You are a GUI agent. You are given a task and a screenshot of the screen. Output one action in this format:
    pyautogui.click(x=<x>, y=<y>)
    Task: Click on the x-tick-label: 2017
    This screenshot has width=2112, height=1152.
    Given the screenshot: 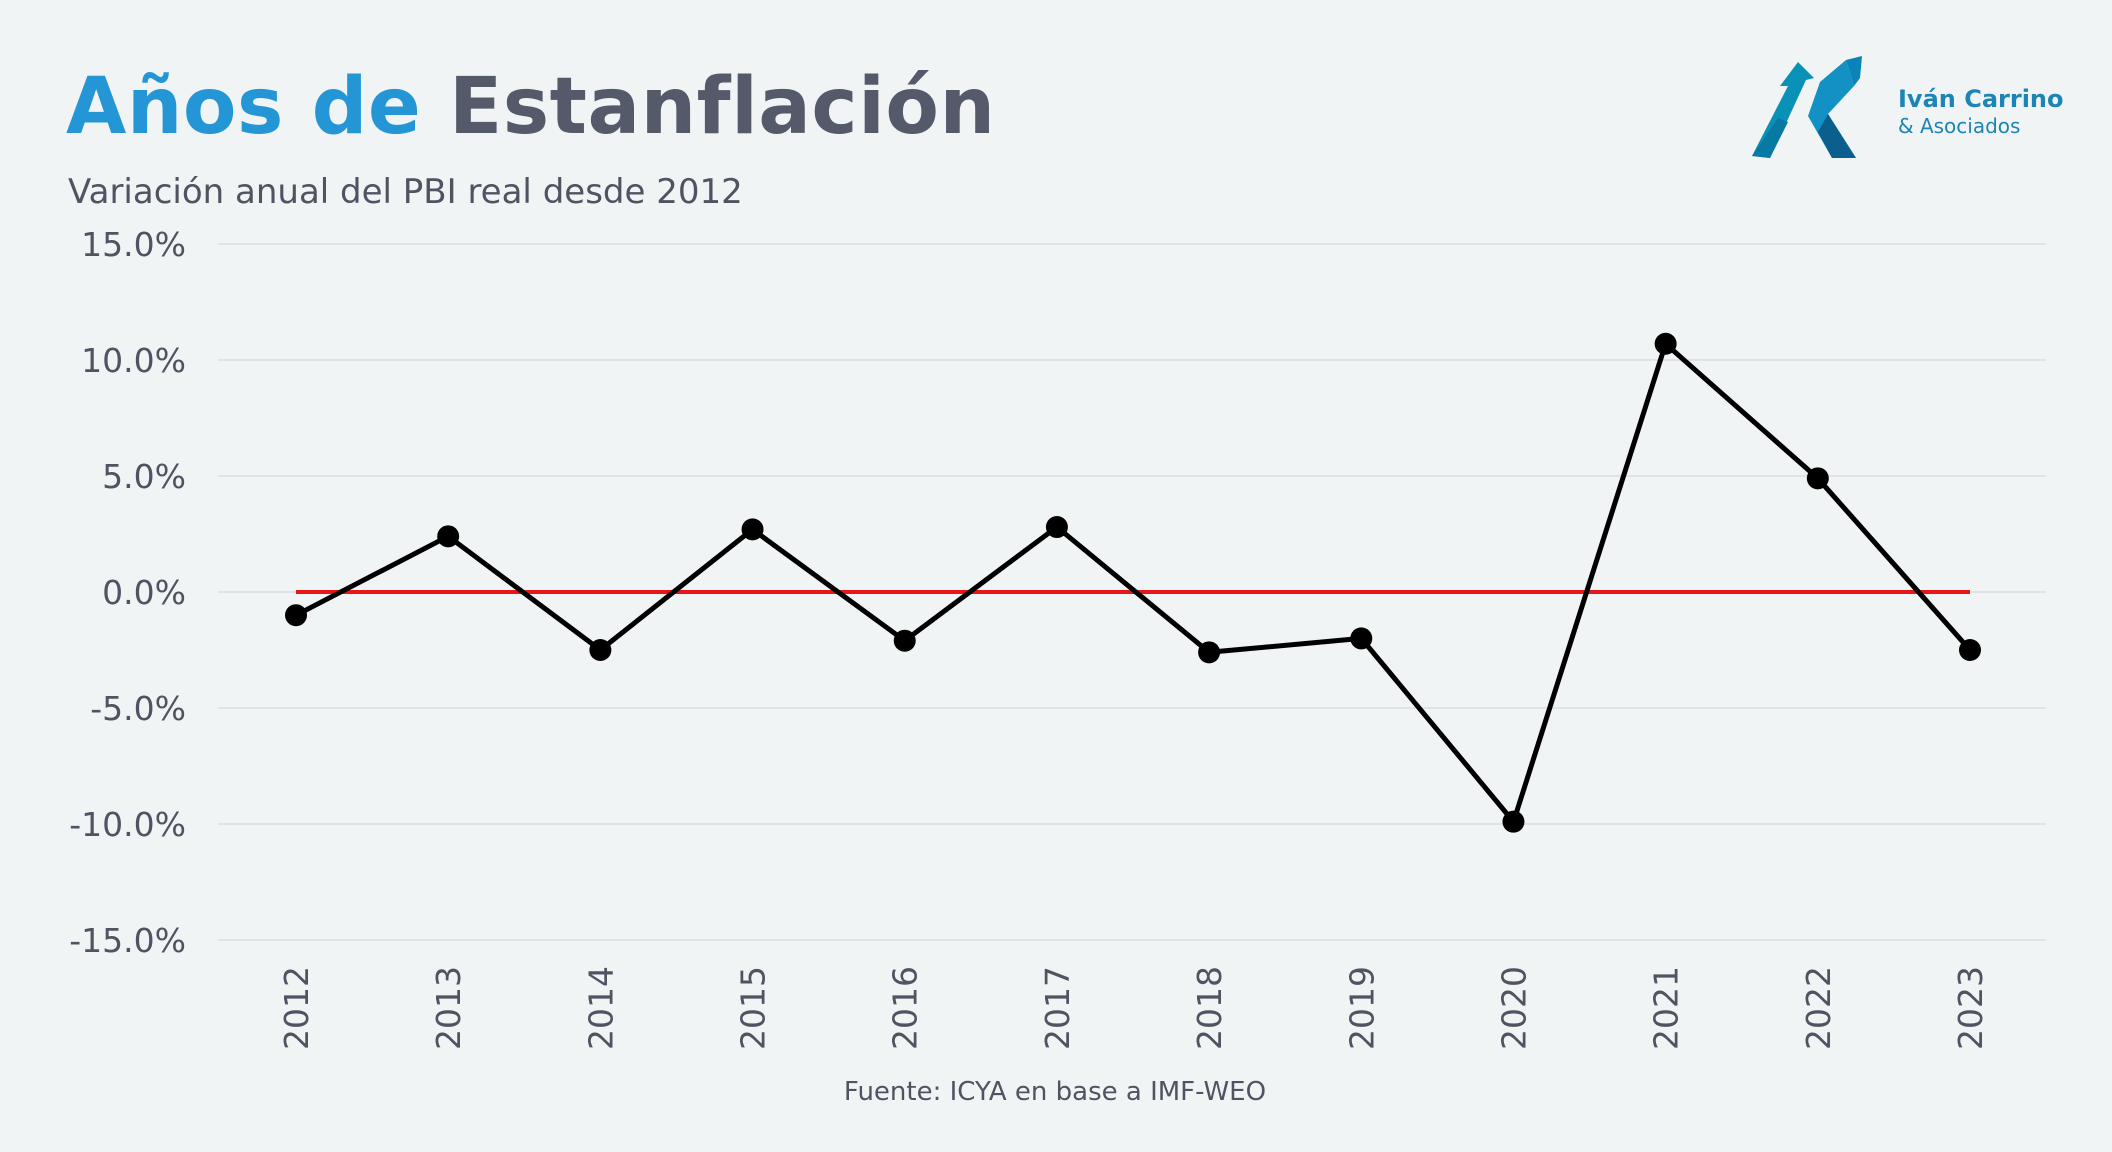 What is the action you would take?
    pyautogui.click(x=1057, y=1008)
    